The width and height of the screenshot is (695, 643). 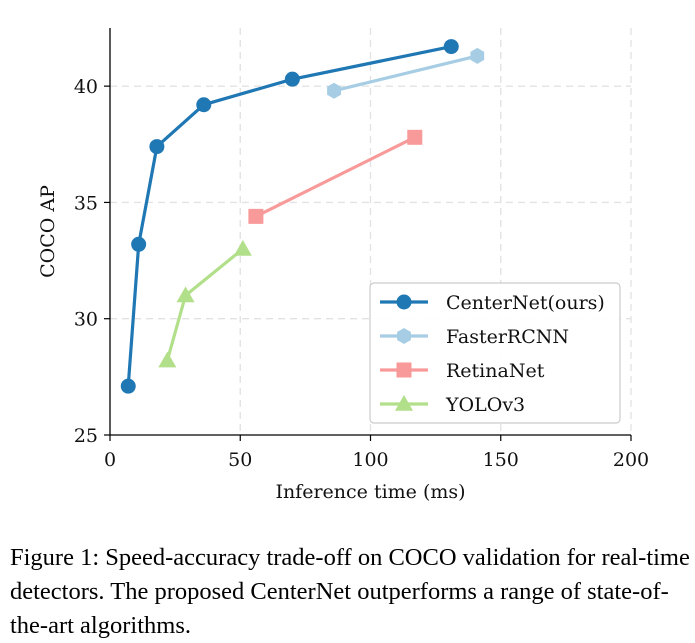 What do you see at coordinates (501, 460) in the screenshot?
I see `x-tick-label: 150` at bounding box center [501, 460].